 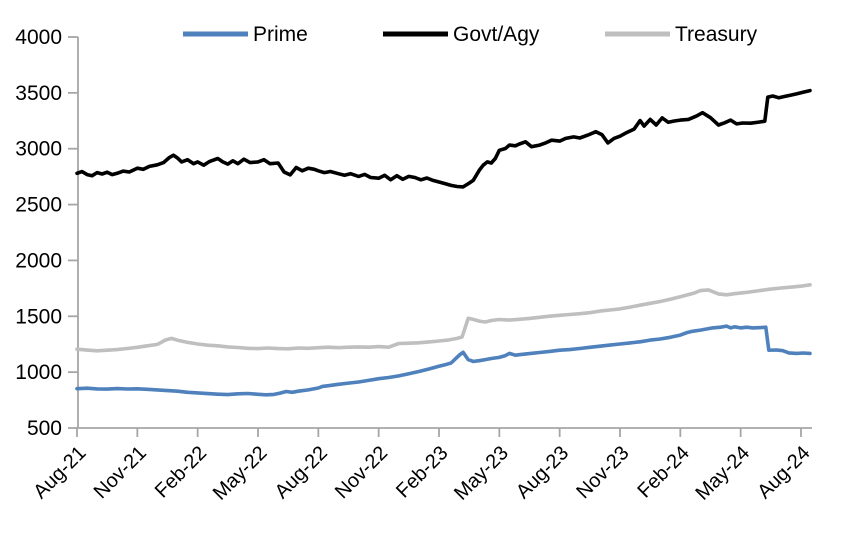 What do you see at coordinates (663, 472) in the screenshot?
I see `x-tick-label: Feb-24` at bounding box center [663, 472].